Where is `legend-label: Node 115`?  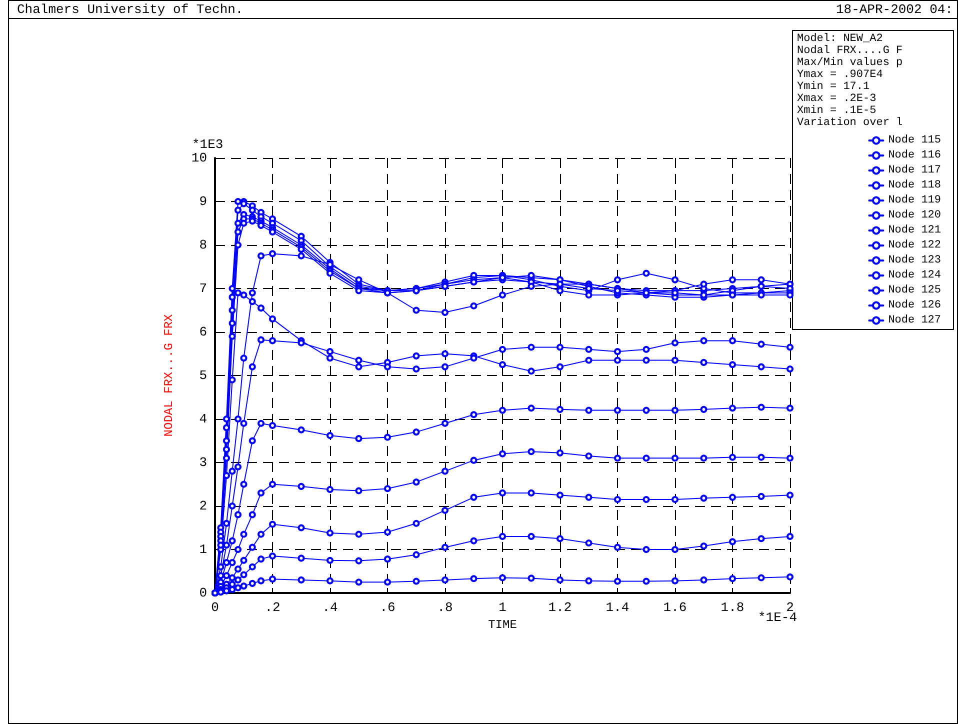
legend-label: Node 115 is located at coordinates (915, 140).